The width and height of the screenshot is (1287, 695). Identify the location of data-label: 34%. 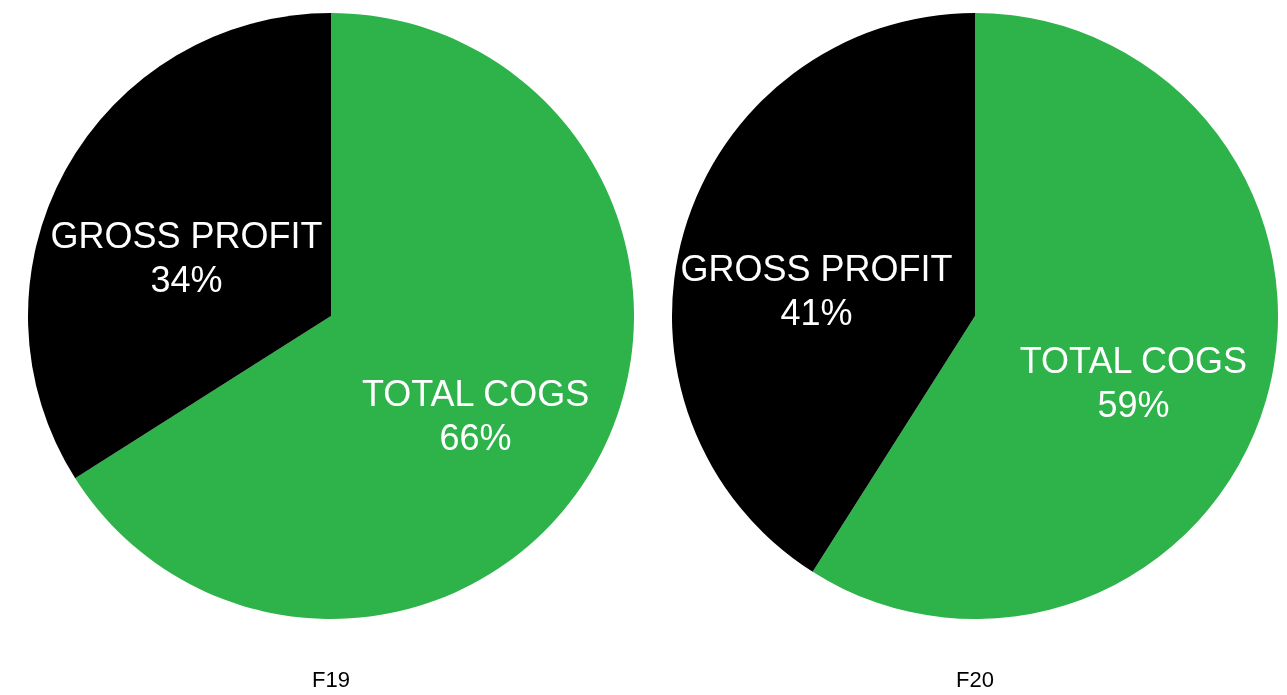
(186, 279).